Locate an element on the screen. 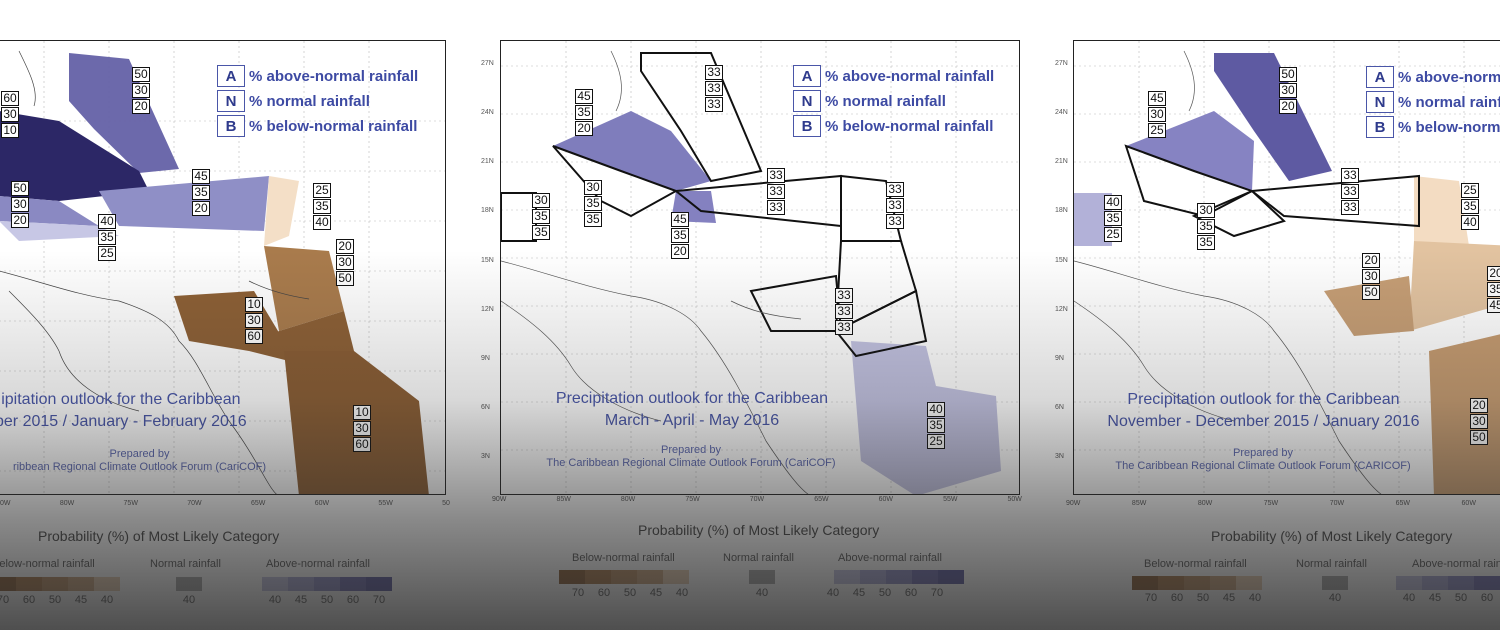 The image size is (1500, 630). scale-title-right: Probability (%) of Most Likely Category is located at coordinates (1332, 536).